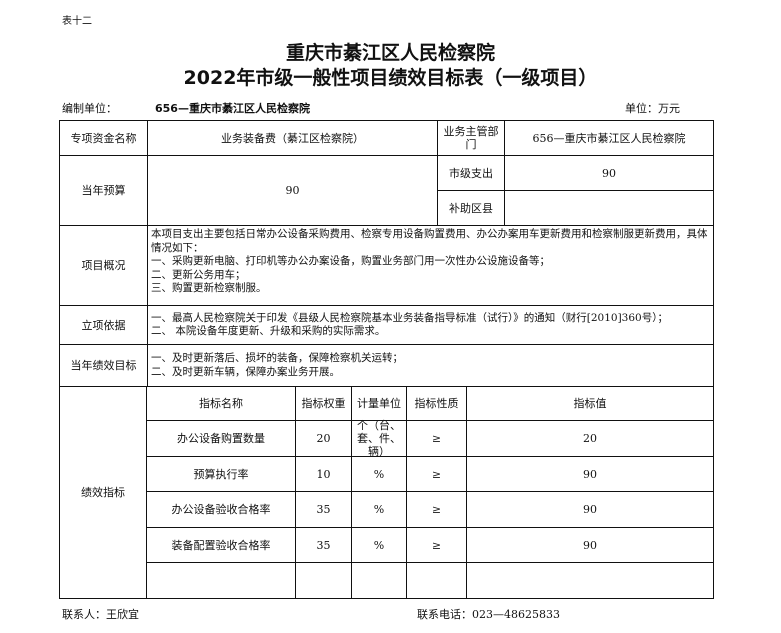 This screenshot has width=781, height=633. Describe the element at coordinates (471, 208) in the screenshot. I see `subsidy-label: 补助区县` at that location.